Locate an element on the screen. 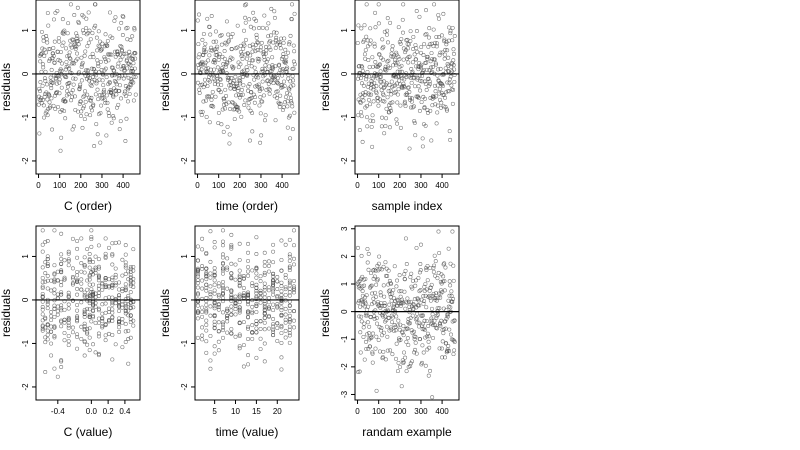 Image resolution: width=800 pixels, height=450 pixels. x-tick-label: -0.4 is located at coordinates (58, 411).